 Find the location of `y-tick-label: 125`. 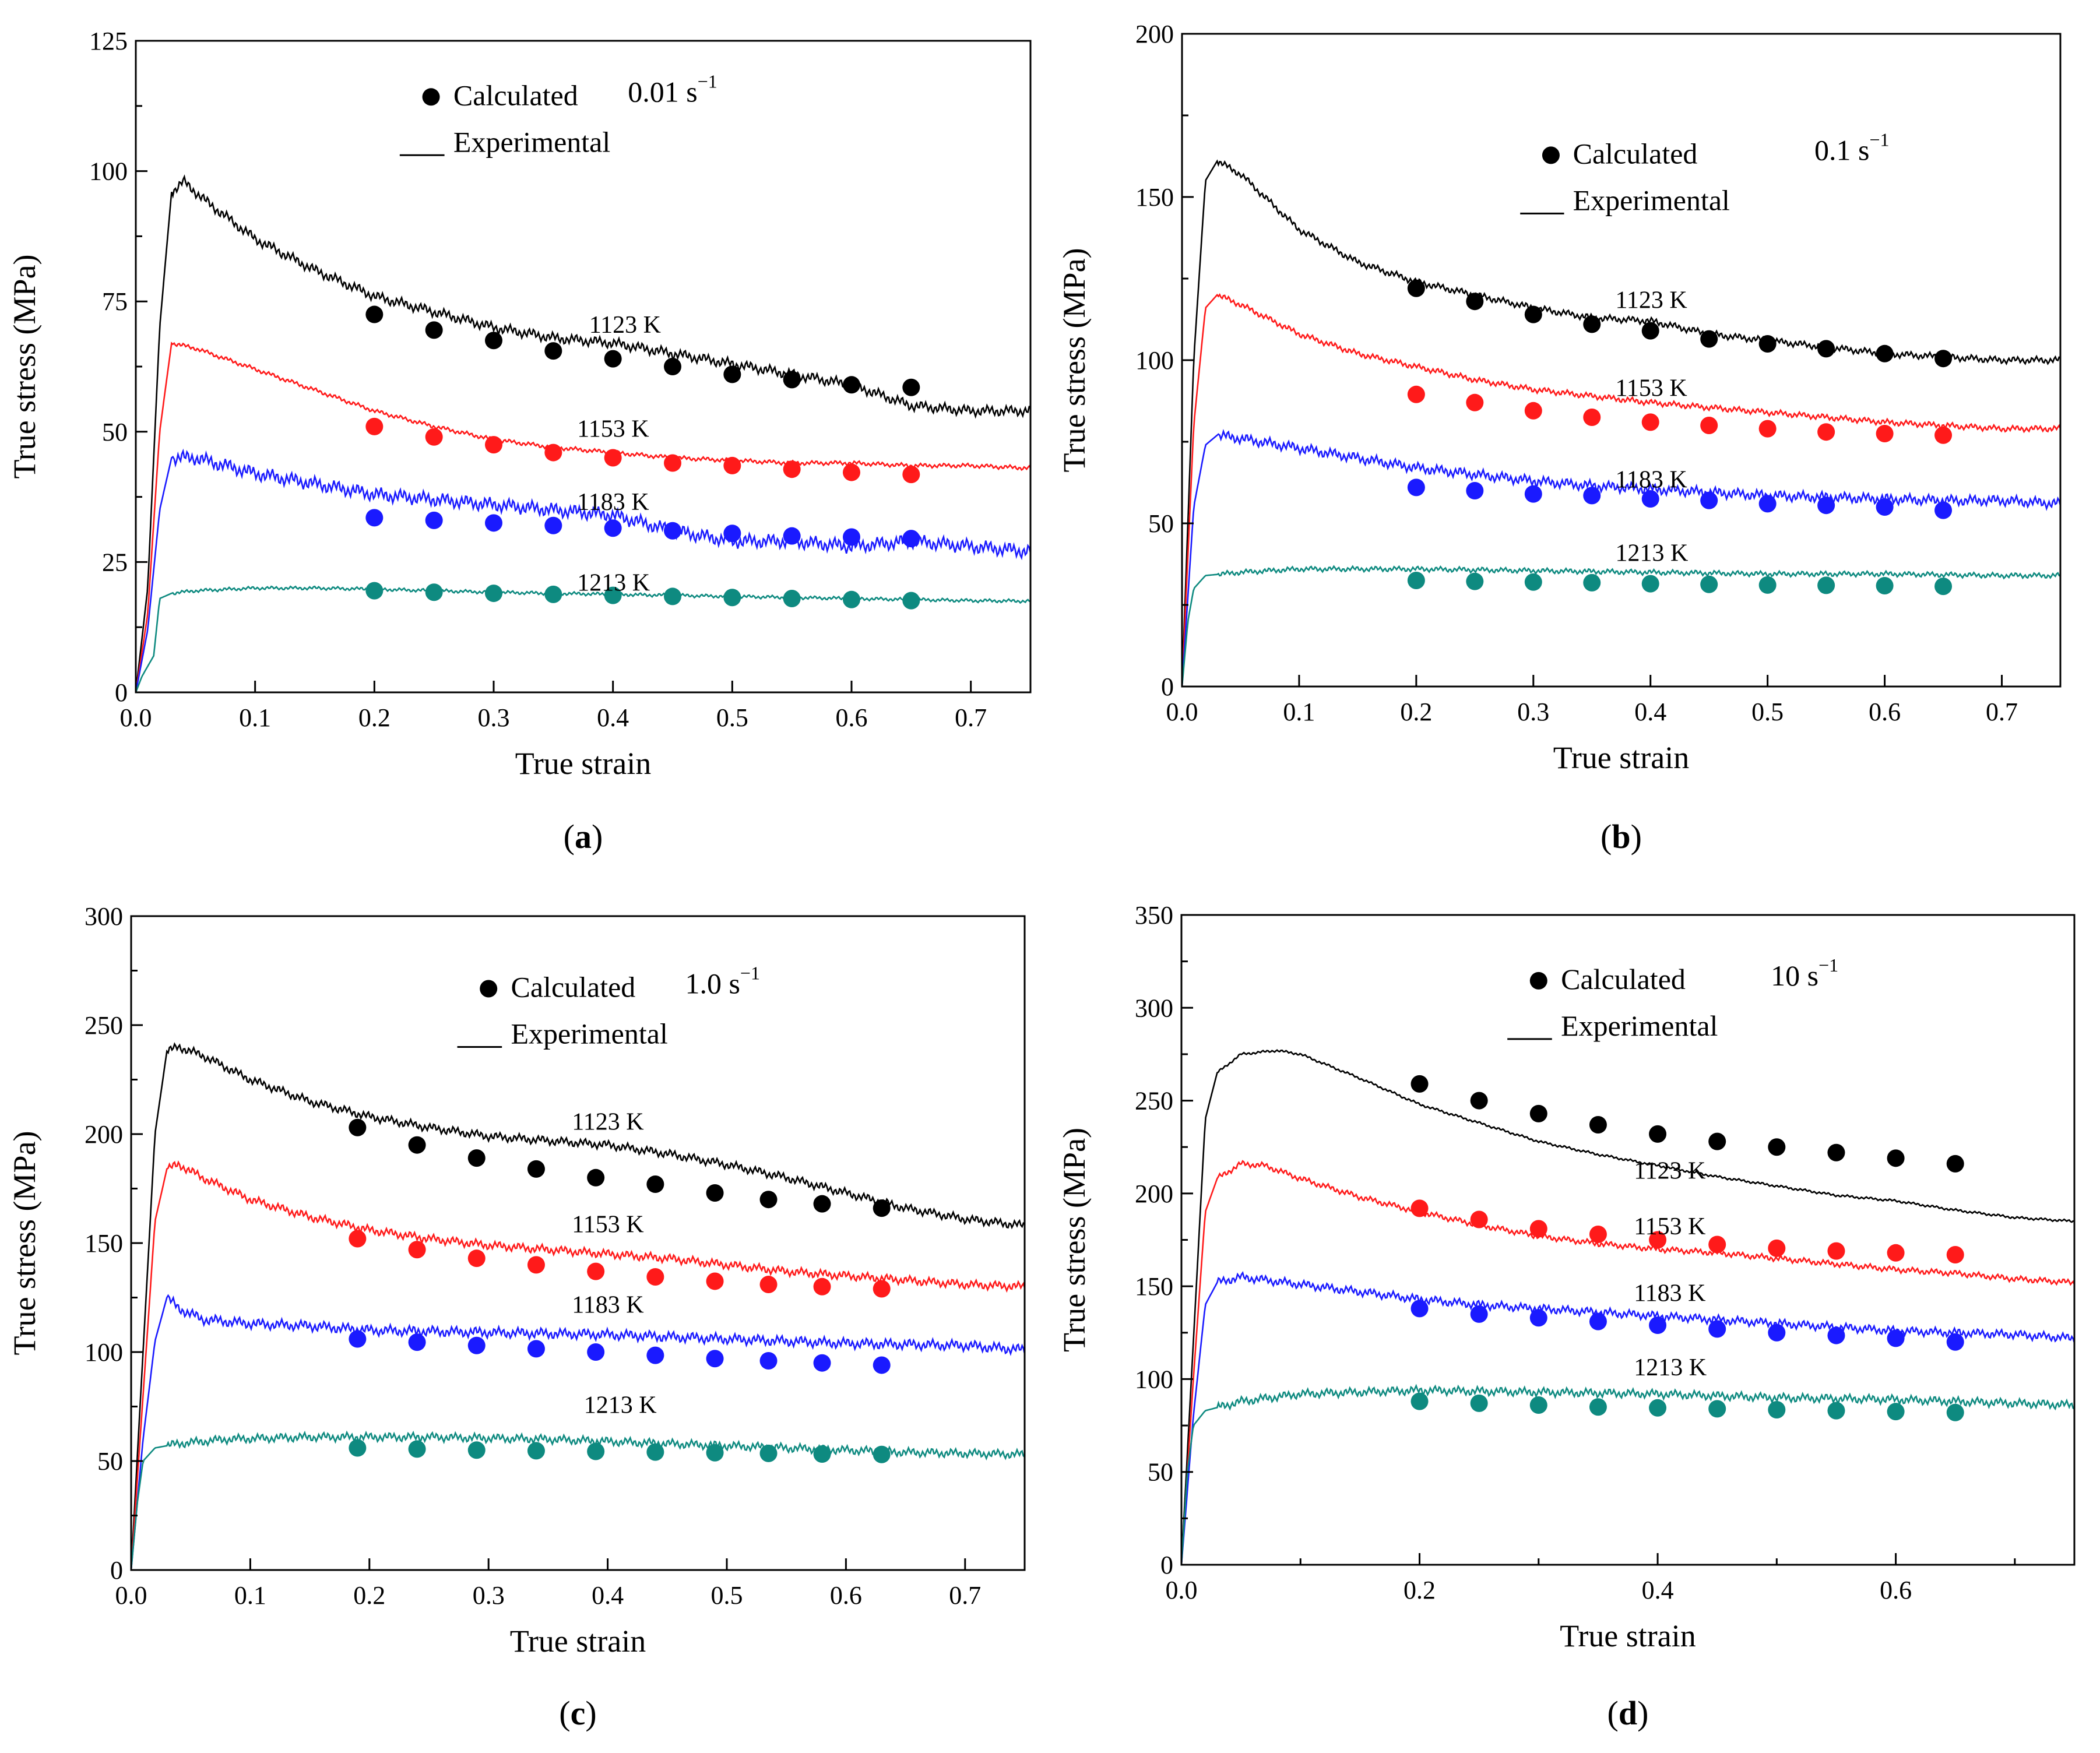

y-tick-label: 125 is located at coordinates (108, 41).